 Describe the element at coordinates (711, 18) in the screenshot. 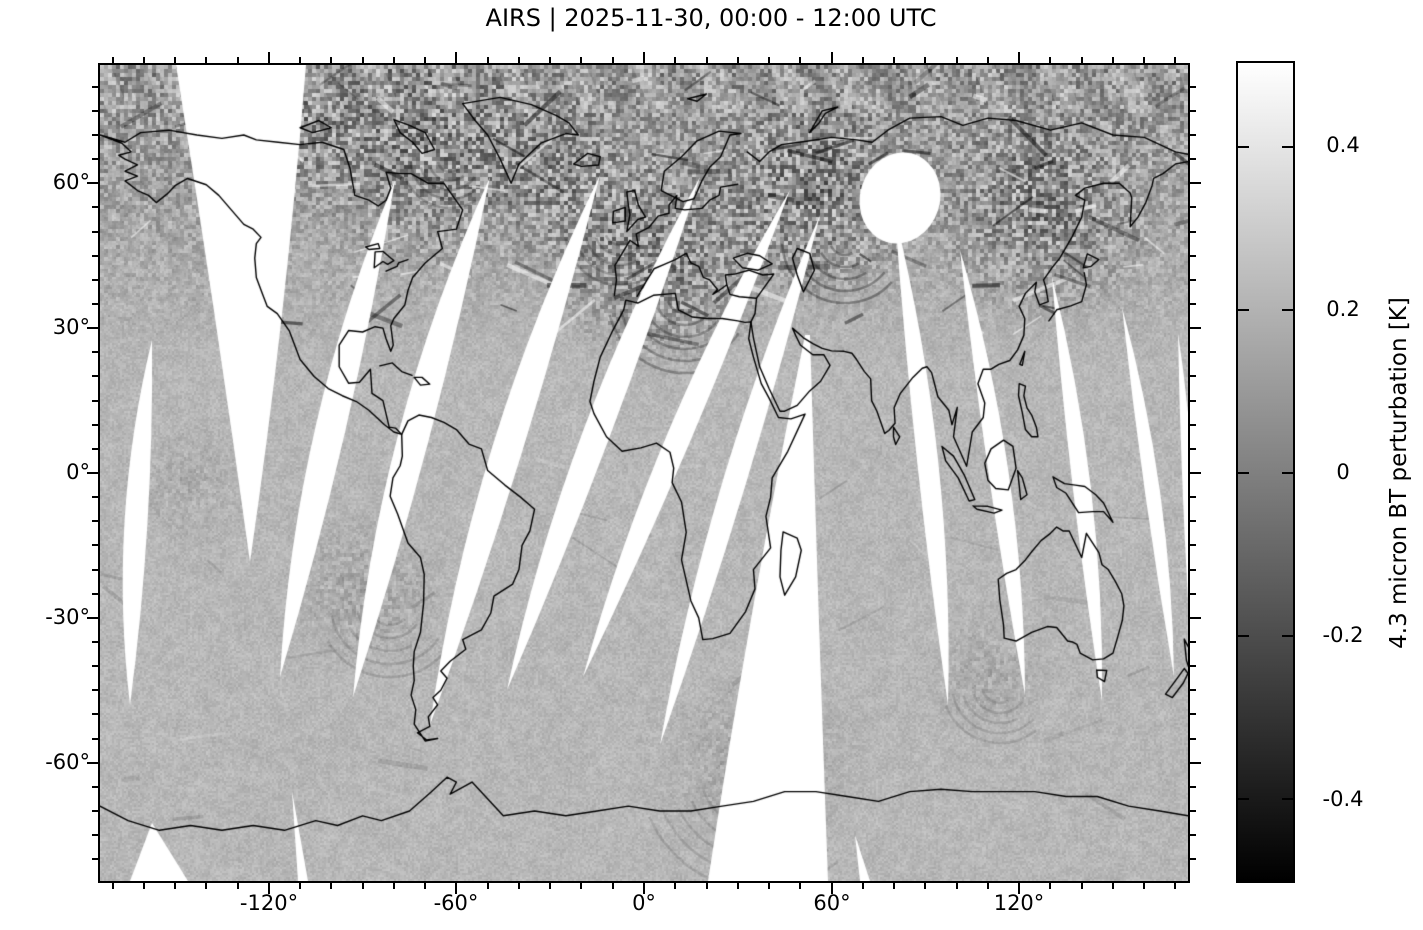

I see `figure-title: AIRS | 2025-11-30, 00:00 - 12:00 UTC` at that location.